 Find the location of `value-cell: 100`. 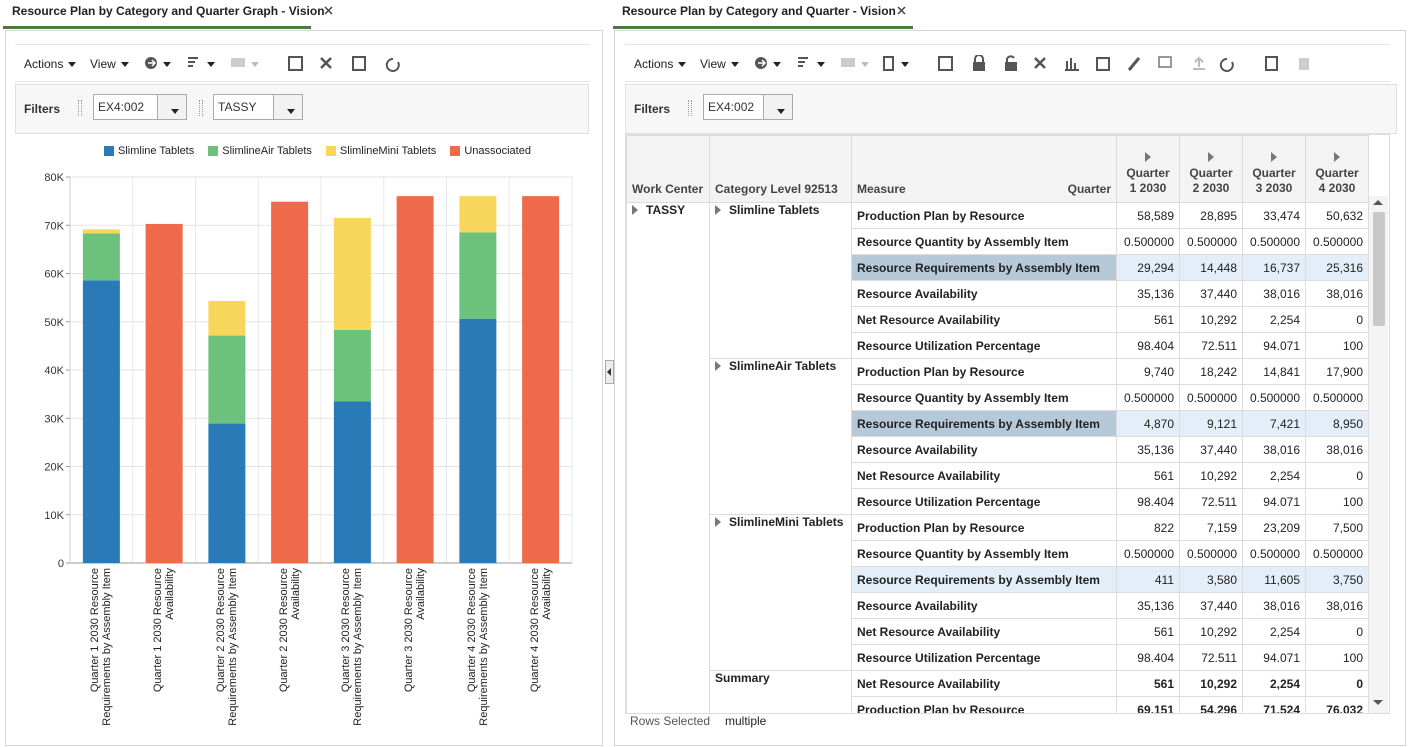

value-cell: 100 is located at coordinates (1337, 346).